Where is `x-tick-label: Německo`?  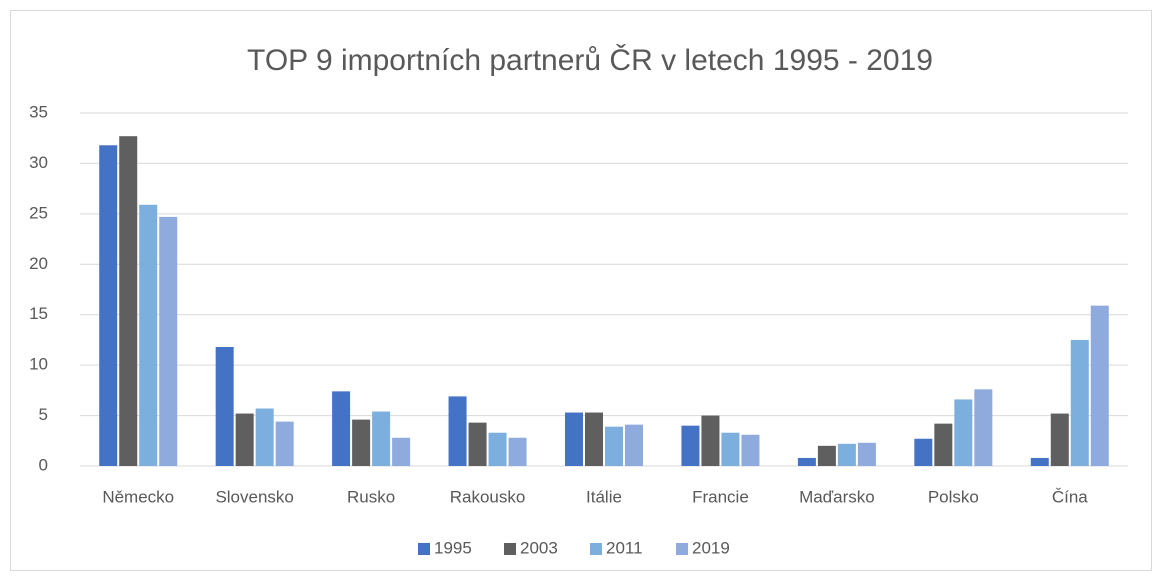 x-tick-label: Německo is located at coordinates (138, 496).